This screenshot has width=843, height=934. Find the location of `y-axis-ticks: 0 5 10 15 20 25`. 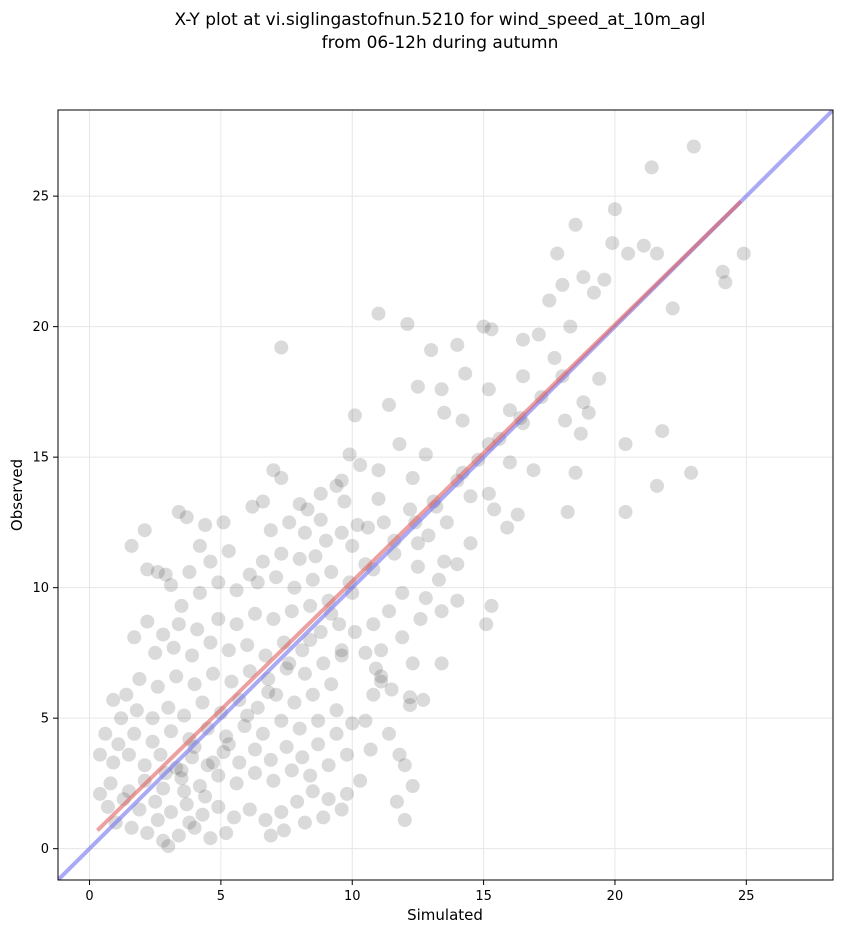

y-axis-ticks: 0 5 10 15 20 25 is located at coordinates (45, 523).